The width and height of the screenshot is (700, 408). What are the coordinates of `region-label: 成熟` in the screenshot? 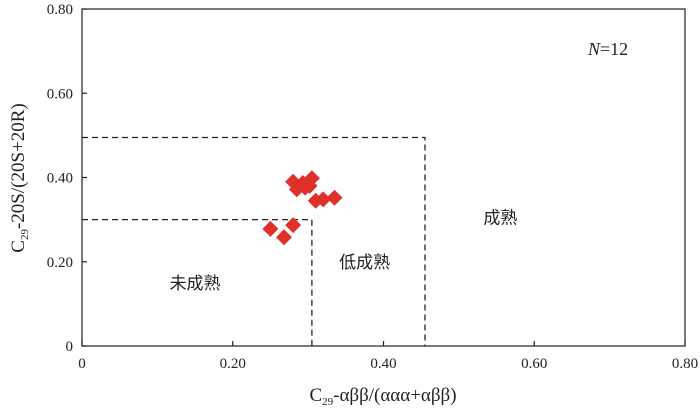 It's located at (500, 218).